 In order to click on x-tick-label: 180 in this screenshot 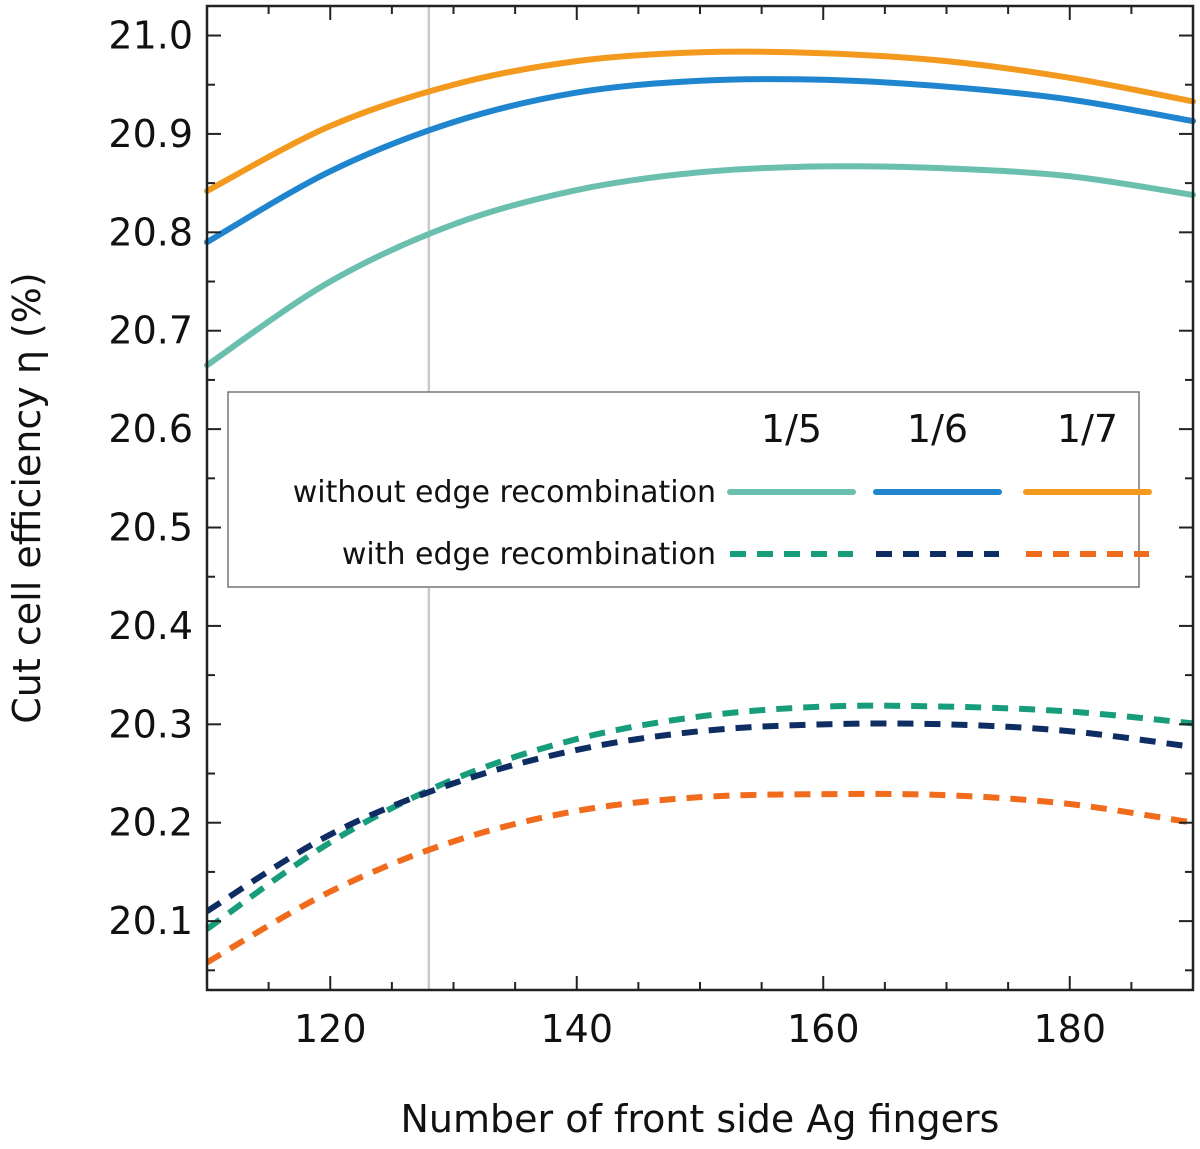, I will do `click(1069, 1029)`.